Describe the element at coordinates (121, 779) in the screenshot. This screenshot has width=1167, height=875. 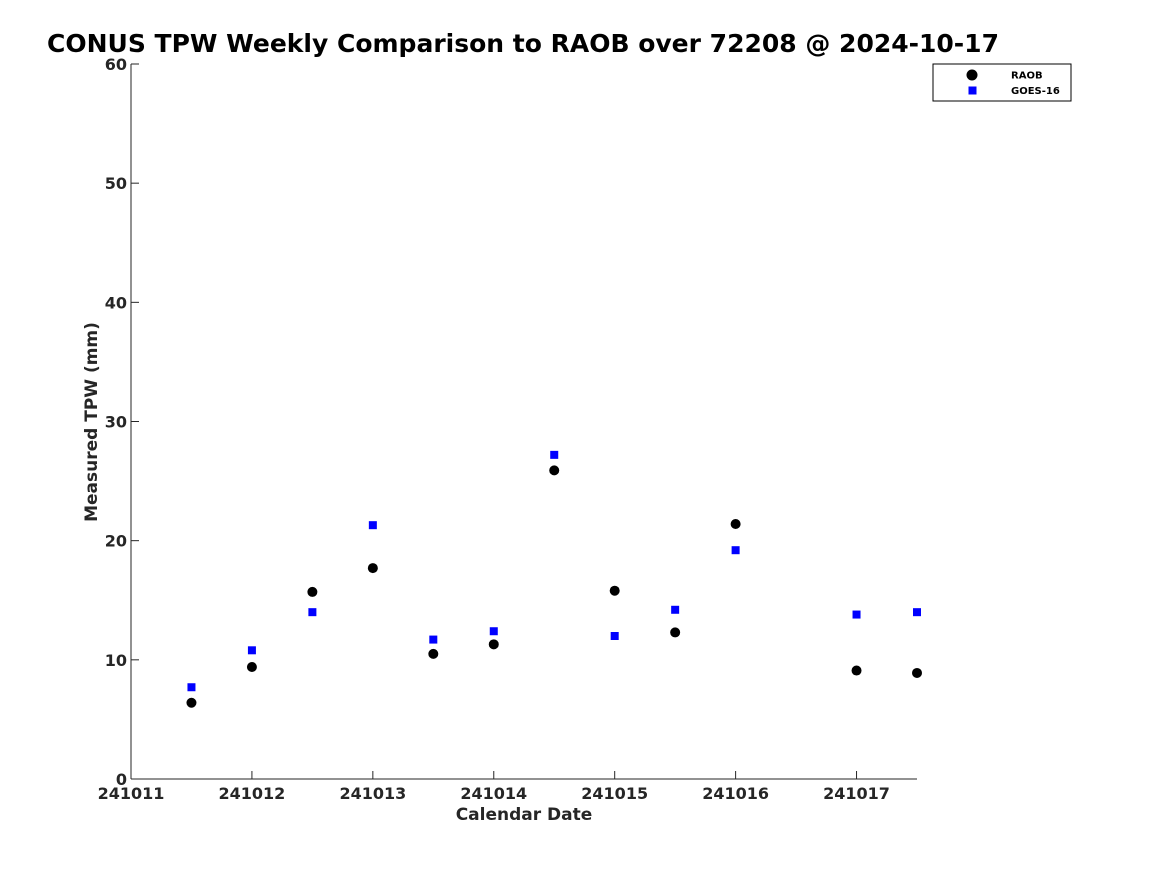
I see `y-tick-label: 0` at that location.